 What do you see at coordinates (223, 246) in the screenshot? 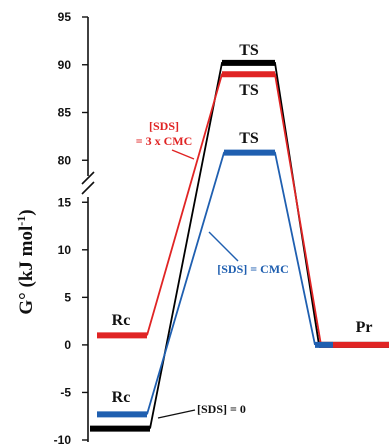
I see `annotation-blue-leader` at bounding box center [223, 246].